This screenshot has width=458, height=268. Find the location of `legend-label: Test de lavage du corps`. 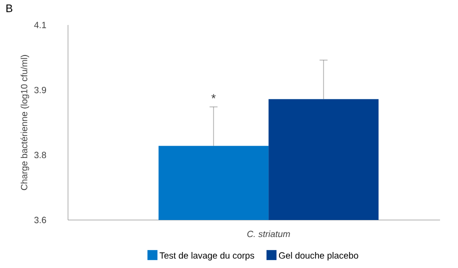

legend-label: Test de lavage du corps is located at coordinates (207, 256).